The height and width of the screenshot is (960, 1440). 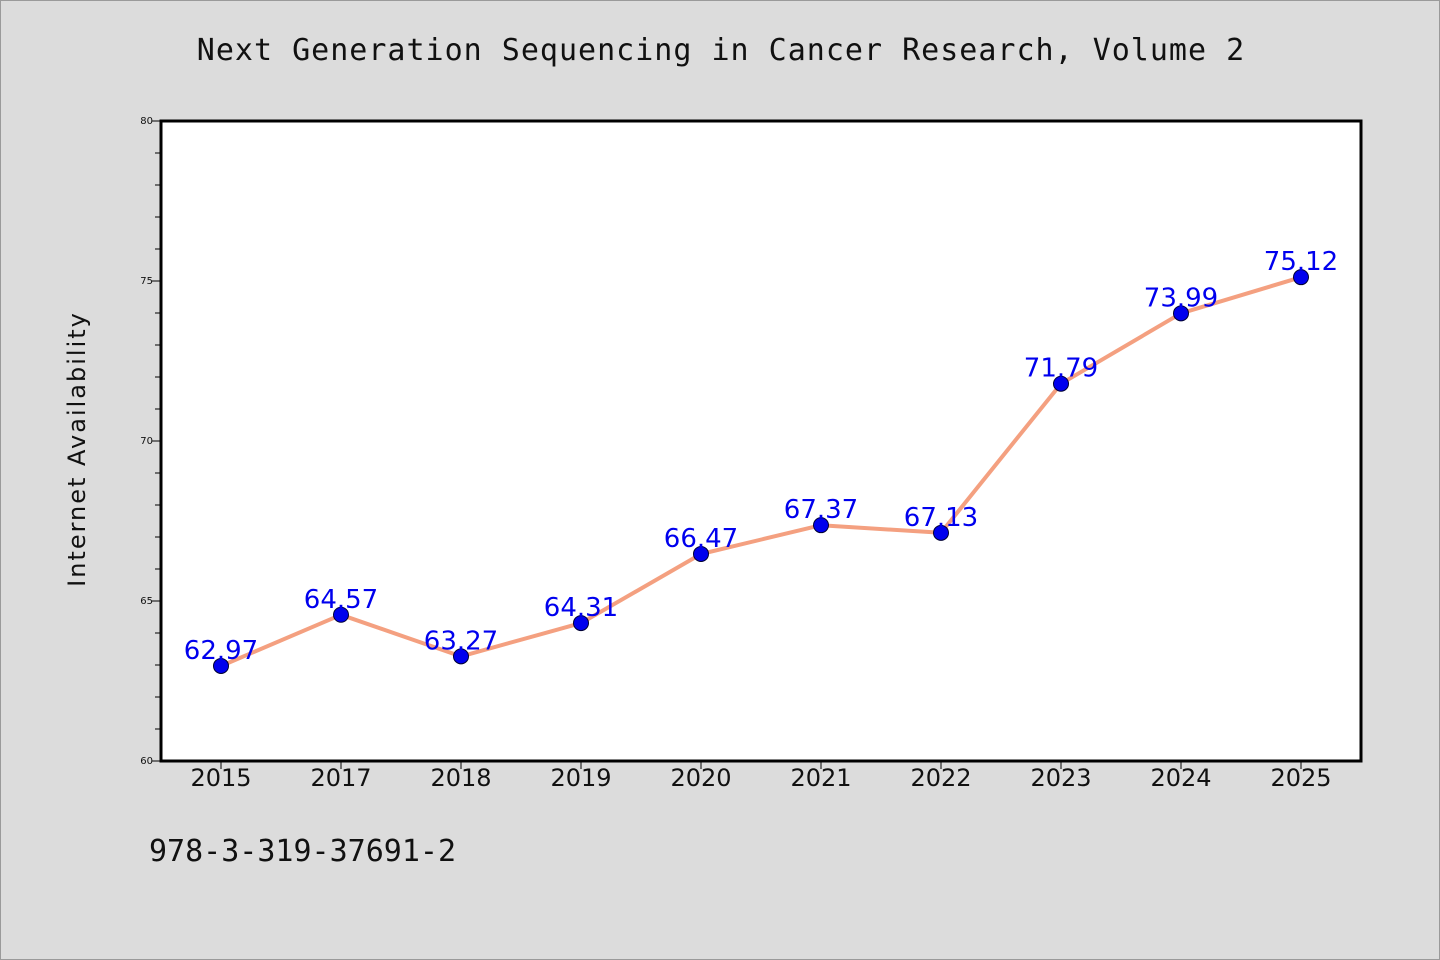 What do you see at coordinates (1301, 262) in the screenshot?
I see `data-label: 75.12` at bounding box center [1301, 262].